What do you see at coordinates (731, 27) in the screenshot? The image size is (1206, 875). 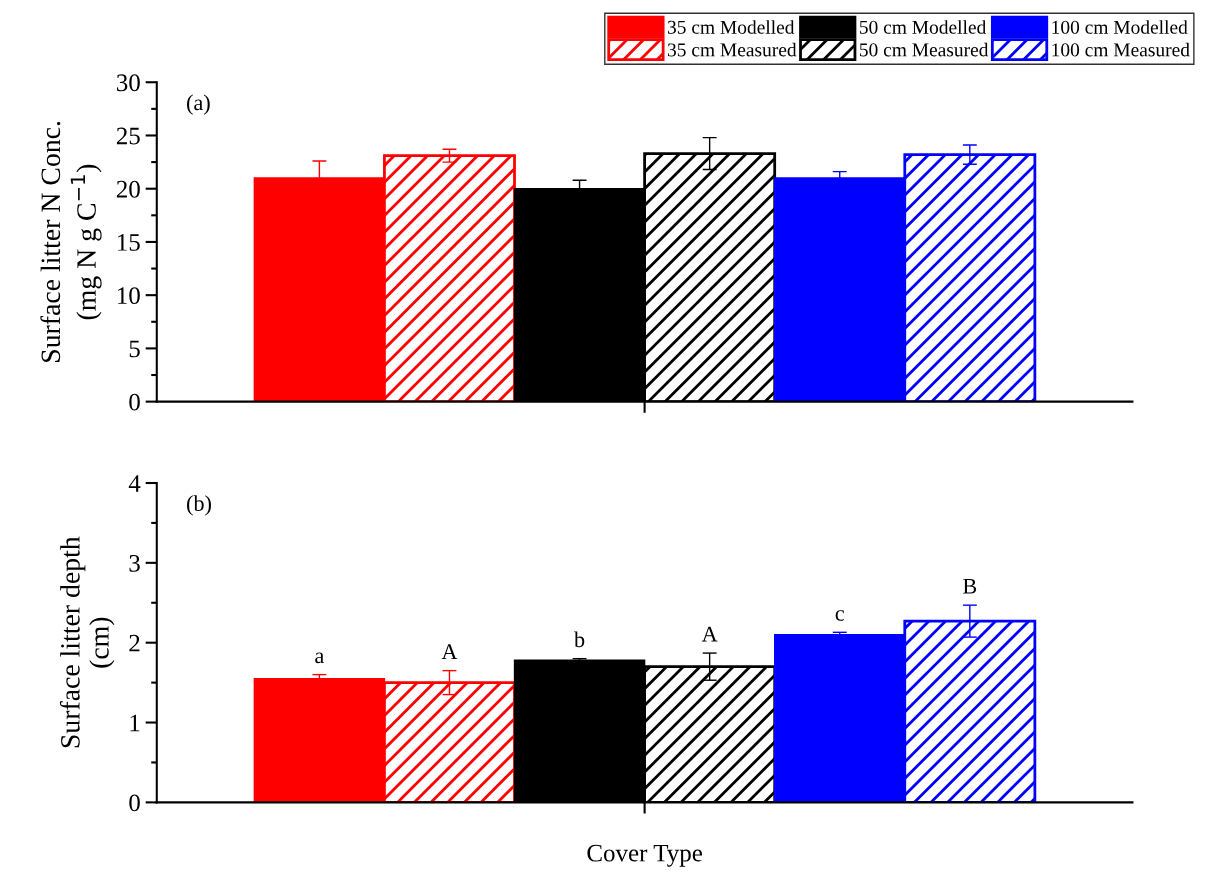 I see `legend-label: 35 cm Modelled` at bounding box center [731, 27].